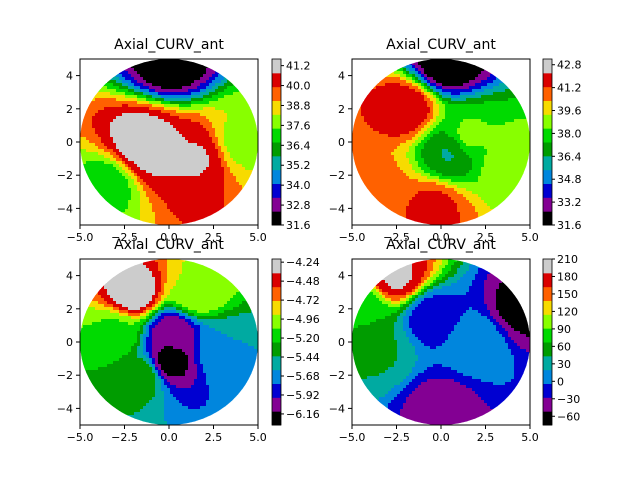 The height and width of the screenshot is (480, 640). I want to click on colorbar-tick-label: 120, so click(567, 311).